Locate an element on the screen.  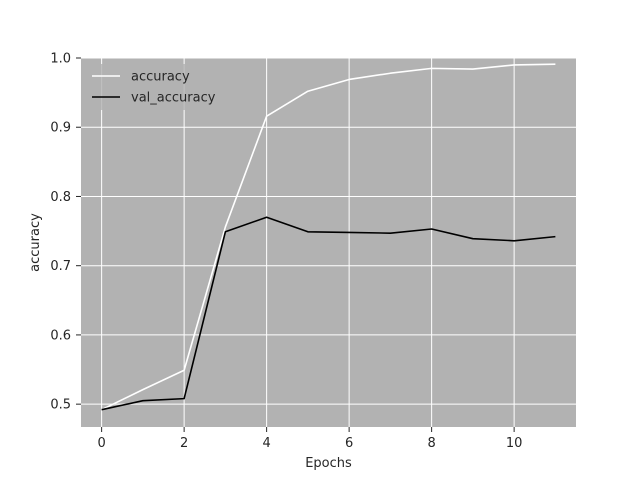
x-tick-label: 0 is located at coordinates (101, 443).